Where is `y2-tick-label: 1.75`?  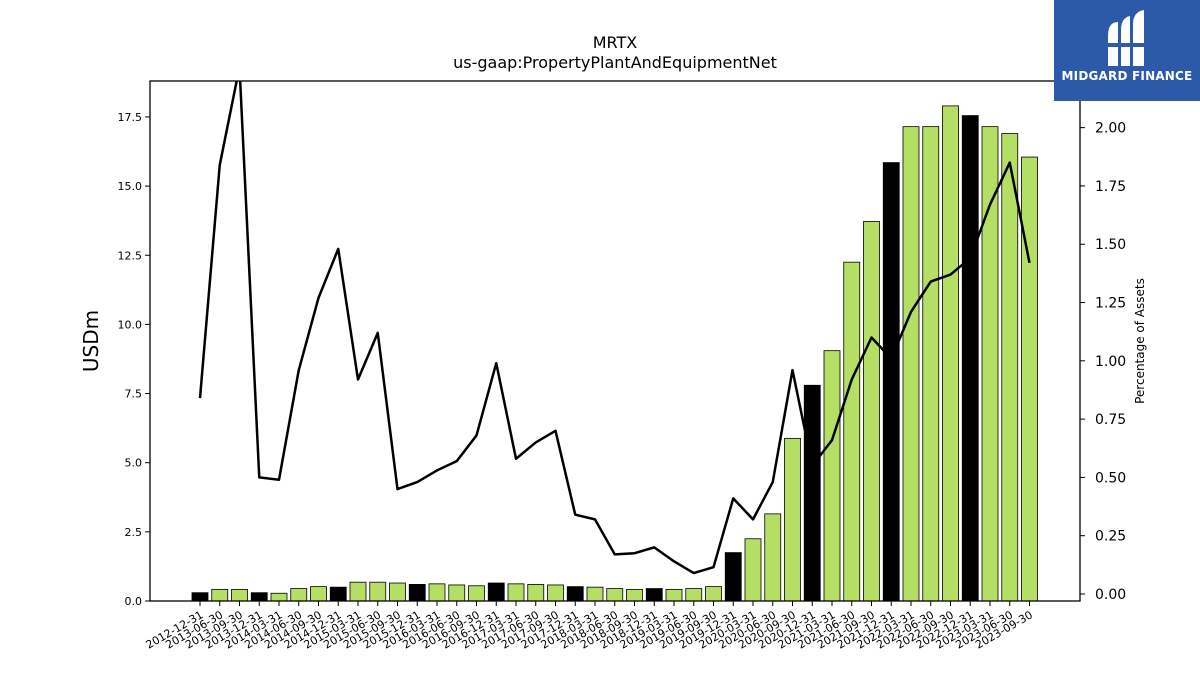 y2-tick-label: 1.75 is located at coordinates (1110, 187).